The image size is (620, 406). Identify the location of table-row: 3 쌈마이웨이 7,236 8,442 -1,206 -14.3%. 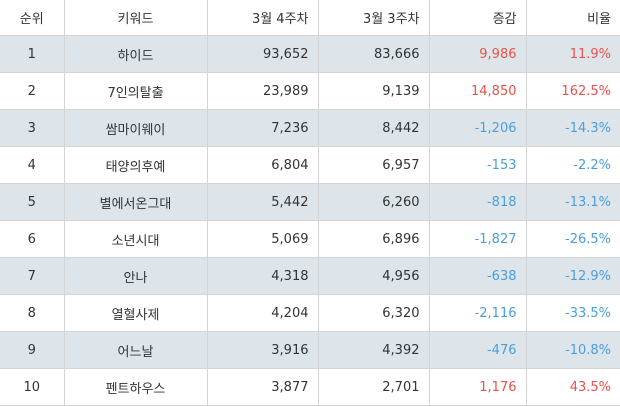
(310, 128).